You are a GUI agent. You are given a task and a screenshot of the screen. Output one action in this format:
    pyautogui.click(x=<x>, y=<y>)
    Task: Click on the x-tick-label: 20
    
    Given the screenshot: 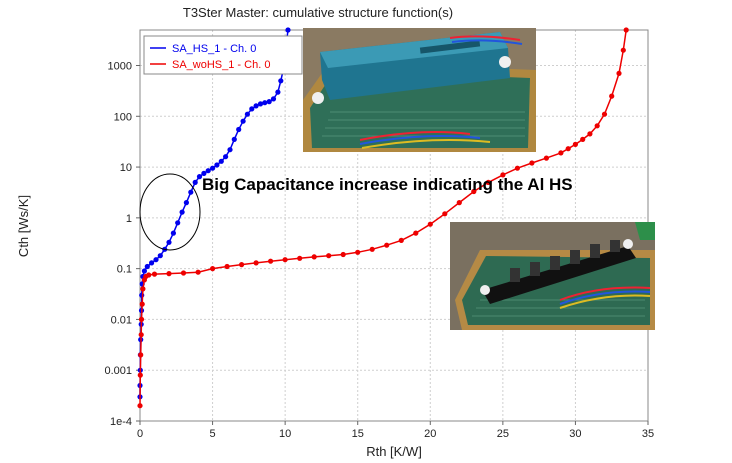 What is the action you would take?
    pyautogui.click(x=430, y=434)
    